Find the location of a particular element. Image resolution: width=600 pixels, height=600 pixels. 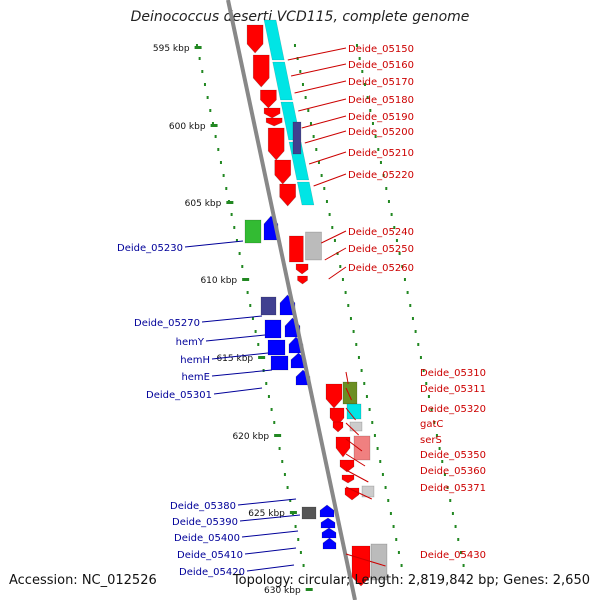

gene-label-right: gatC is located at coordinates (431, 424).